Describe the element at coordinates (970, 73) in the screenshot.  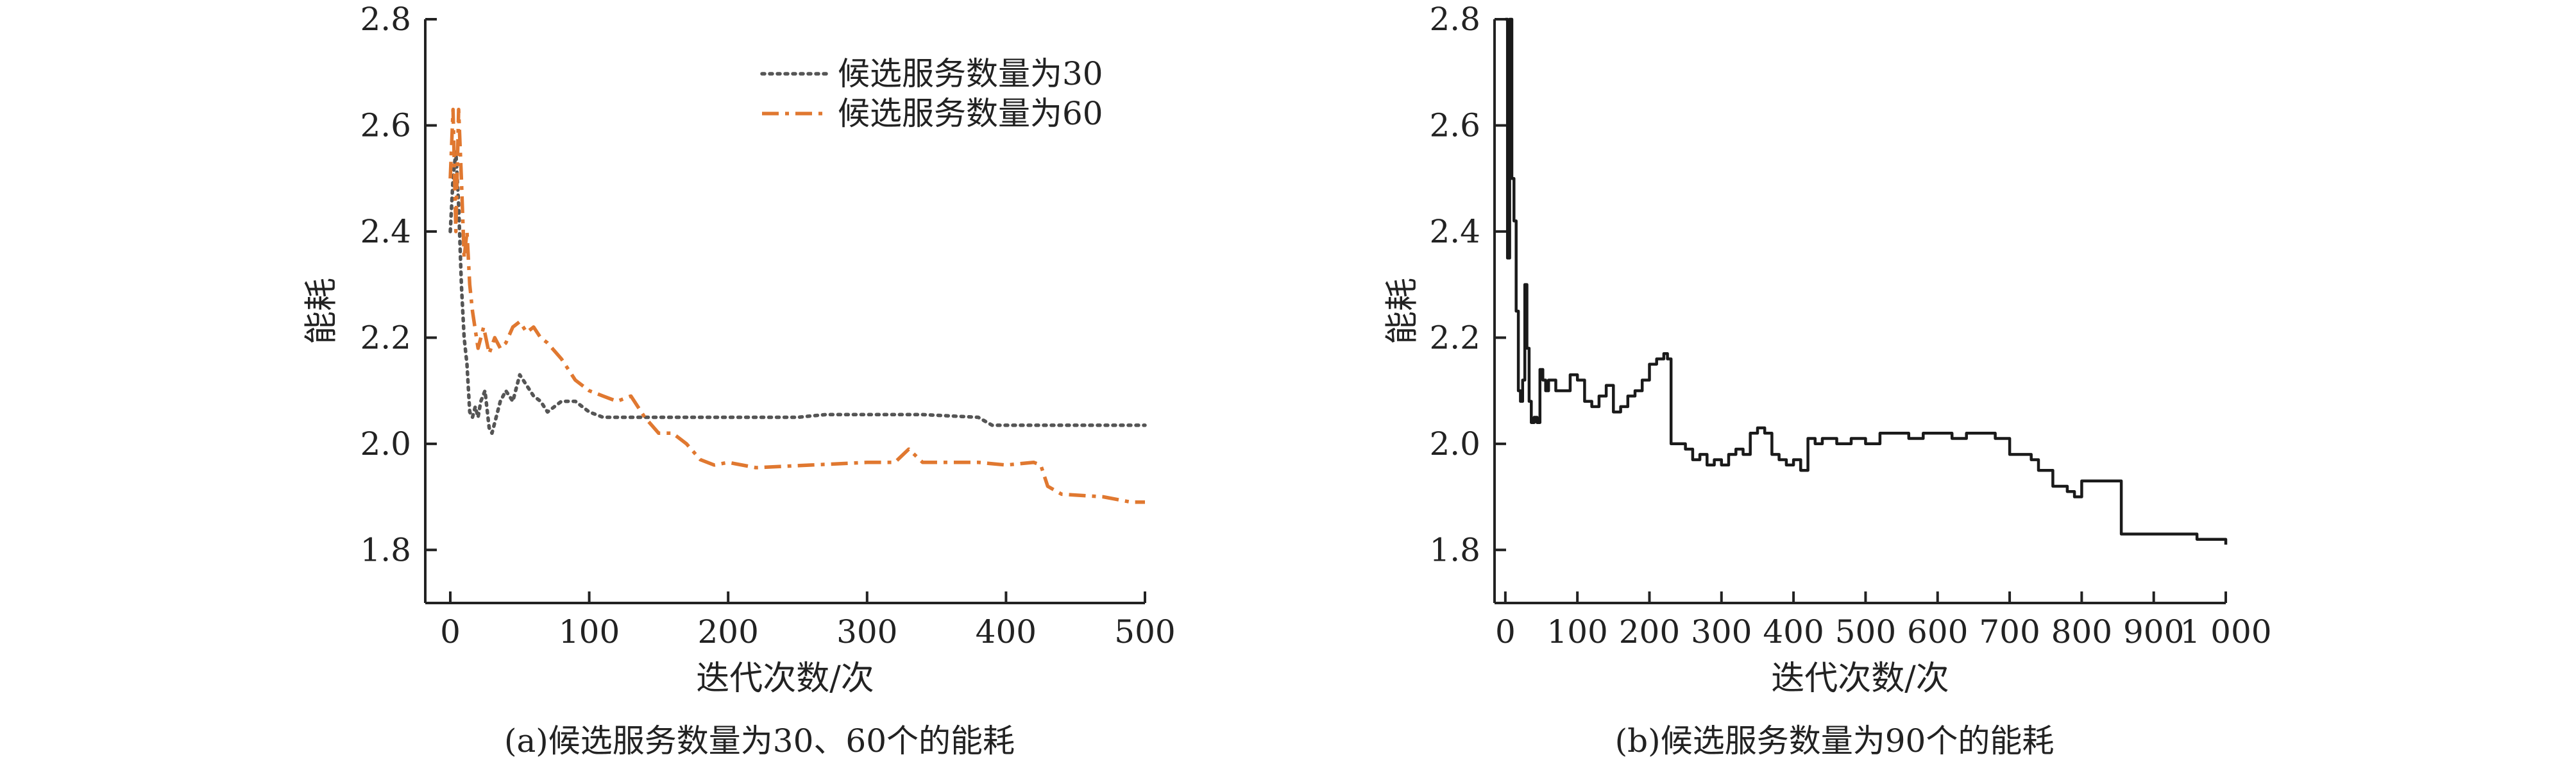
I see `legend-label-0: 候选服务数量为30` at that location.